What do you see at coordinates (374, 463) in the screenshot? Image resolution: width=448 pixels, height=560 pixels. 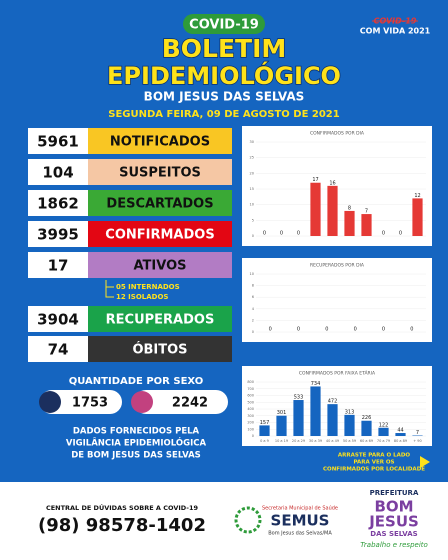 I see `swipe: PARA VER OS` at bounding box center [374, 463].